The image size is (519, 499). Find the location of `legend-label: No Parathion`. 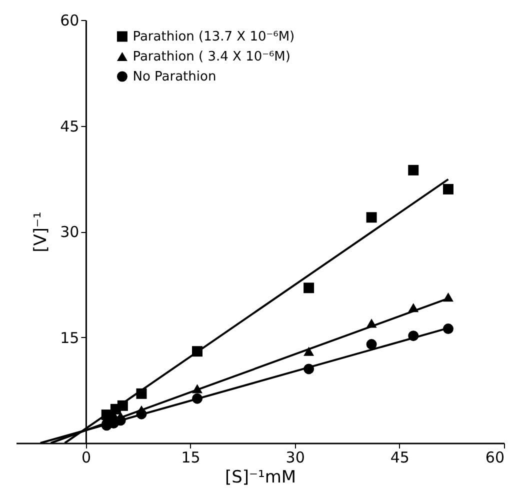

legend-label: No Parathion is located at coordinates (174, 77).